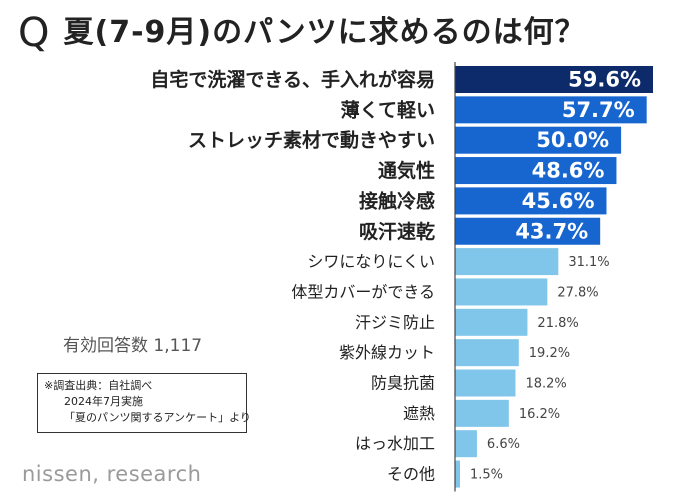 The height and width of the screenshot is (500, 700). Describe the element at coordinates (406, 170) in the screenshot. I see `category-label-4: 通気性` at that location.